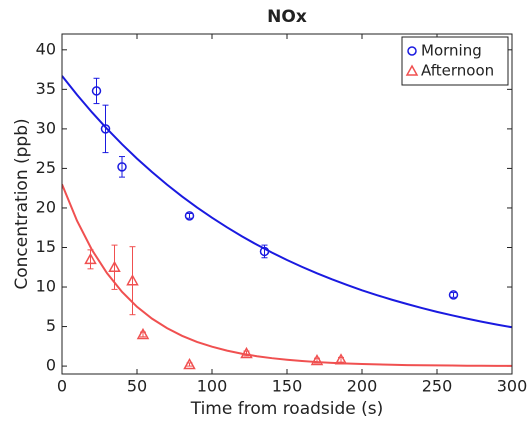  Describe the element at coordinates (51, 365) in the screenshot. I see `y-tick-label: 0` at that location.